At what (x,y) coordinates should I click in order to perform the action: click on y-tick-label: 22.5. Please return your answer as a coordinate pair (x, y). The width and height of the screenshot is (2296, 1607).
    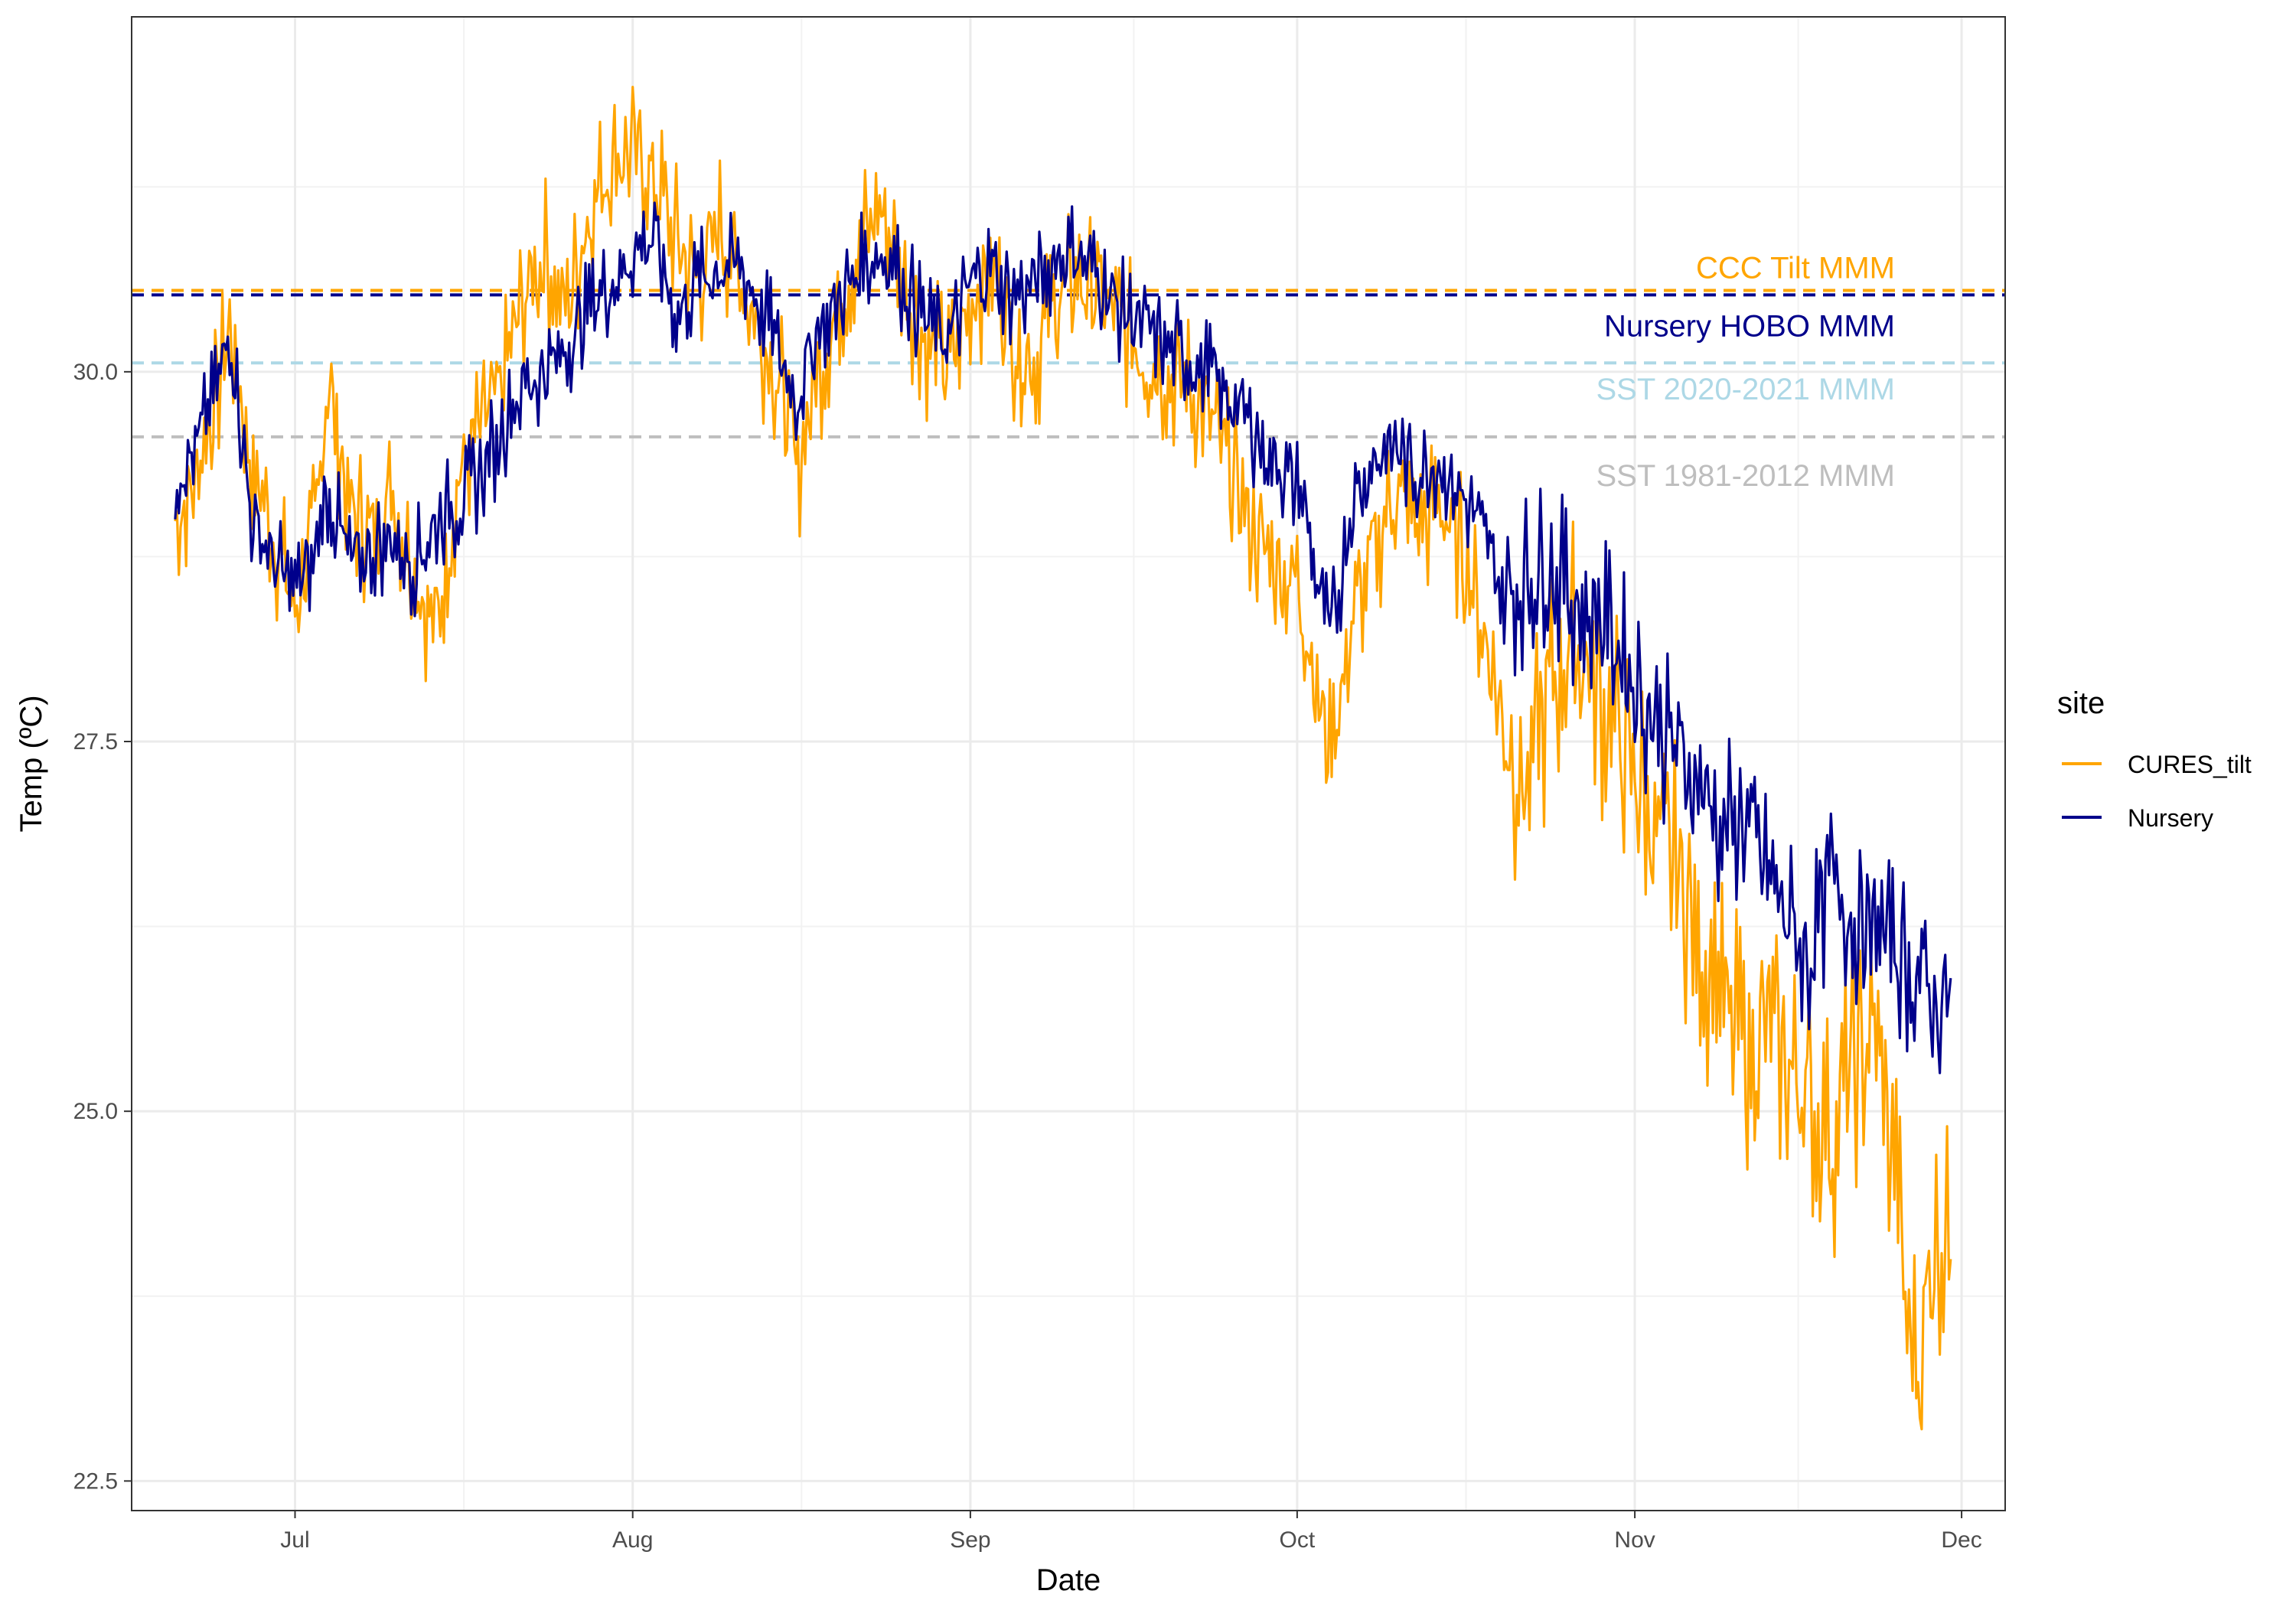
    Looking at the image, I should click on (95, 1481).